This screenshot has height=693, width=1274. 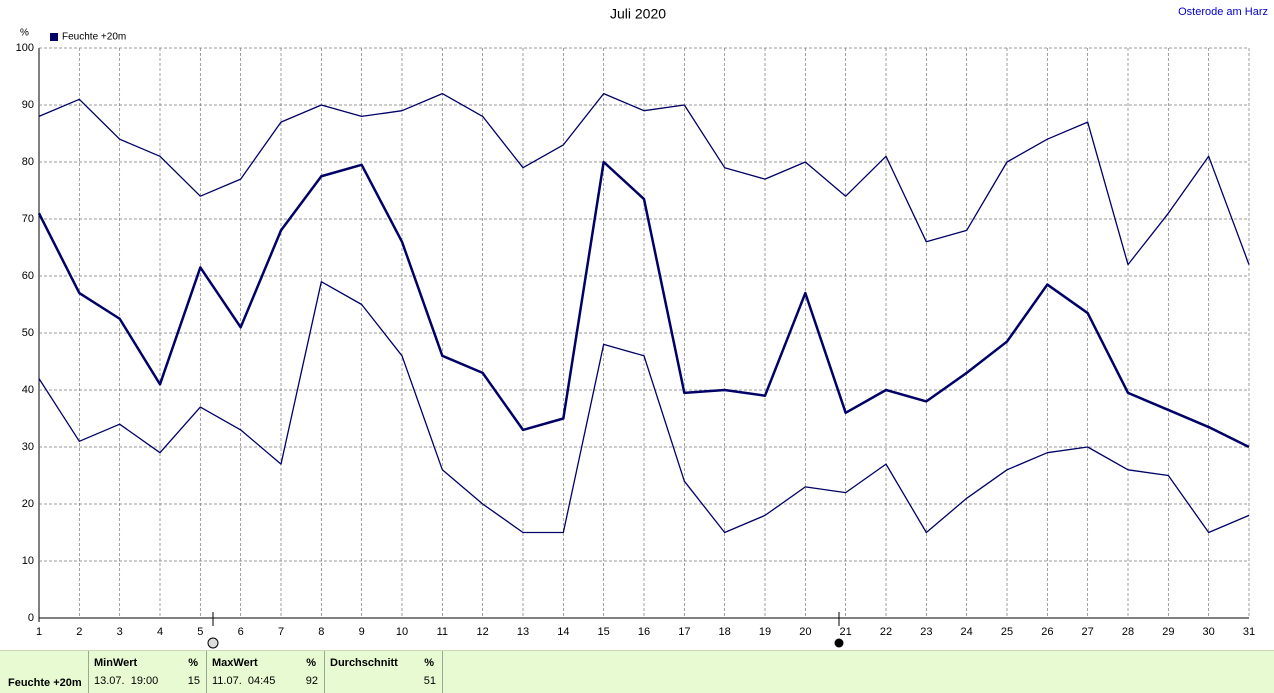 What do you see at coordinates (1047, 632) in the screenshot?
I see `x-tick-label: 26` at bounding box center [1047, 632].